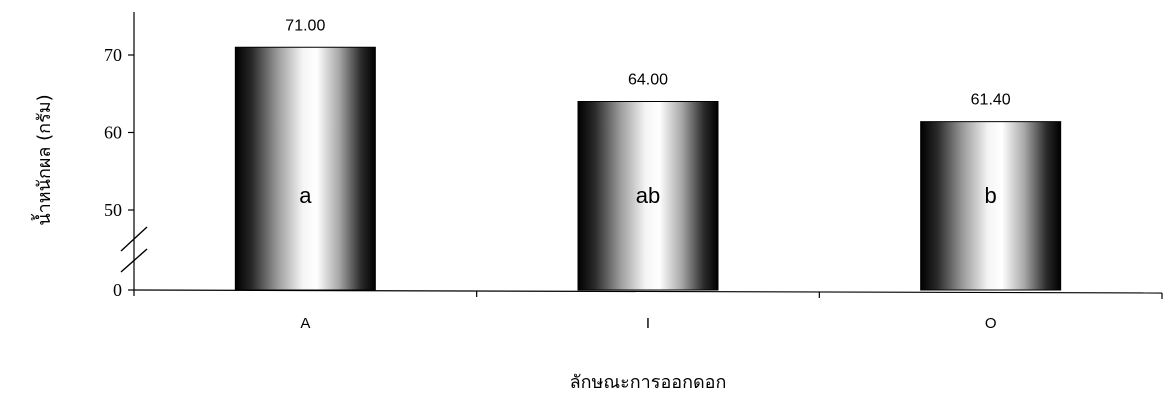 The image size is (1171, 393). I want to click on y-tick-label: 0, so click(117, 290).